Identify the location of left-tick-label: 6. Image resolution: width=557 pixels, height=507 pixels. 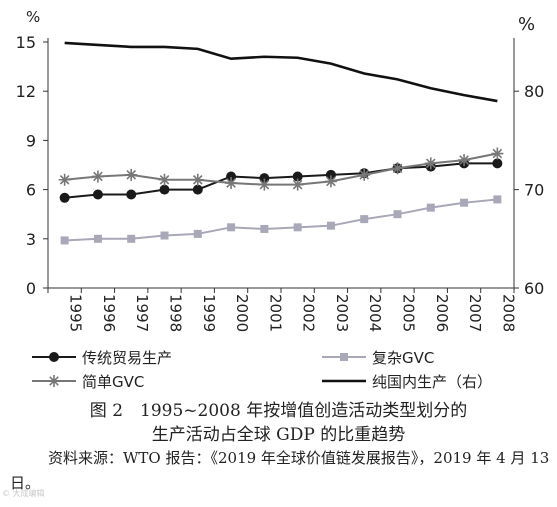
(31, 190).